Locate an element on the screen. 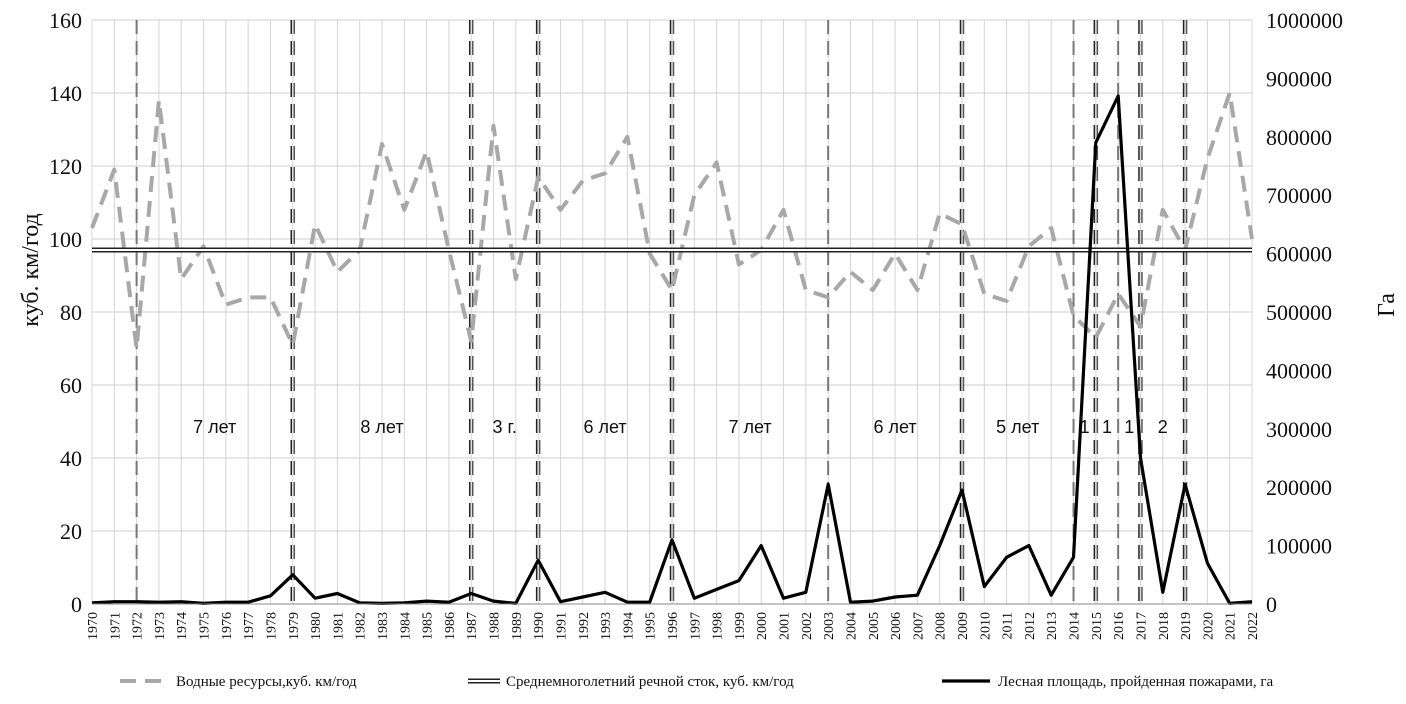 This screenshot has height=704, width=1406. x-tick-label: 1998 is located at coordinates (718, 626).